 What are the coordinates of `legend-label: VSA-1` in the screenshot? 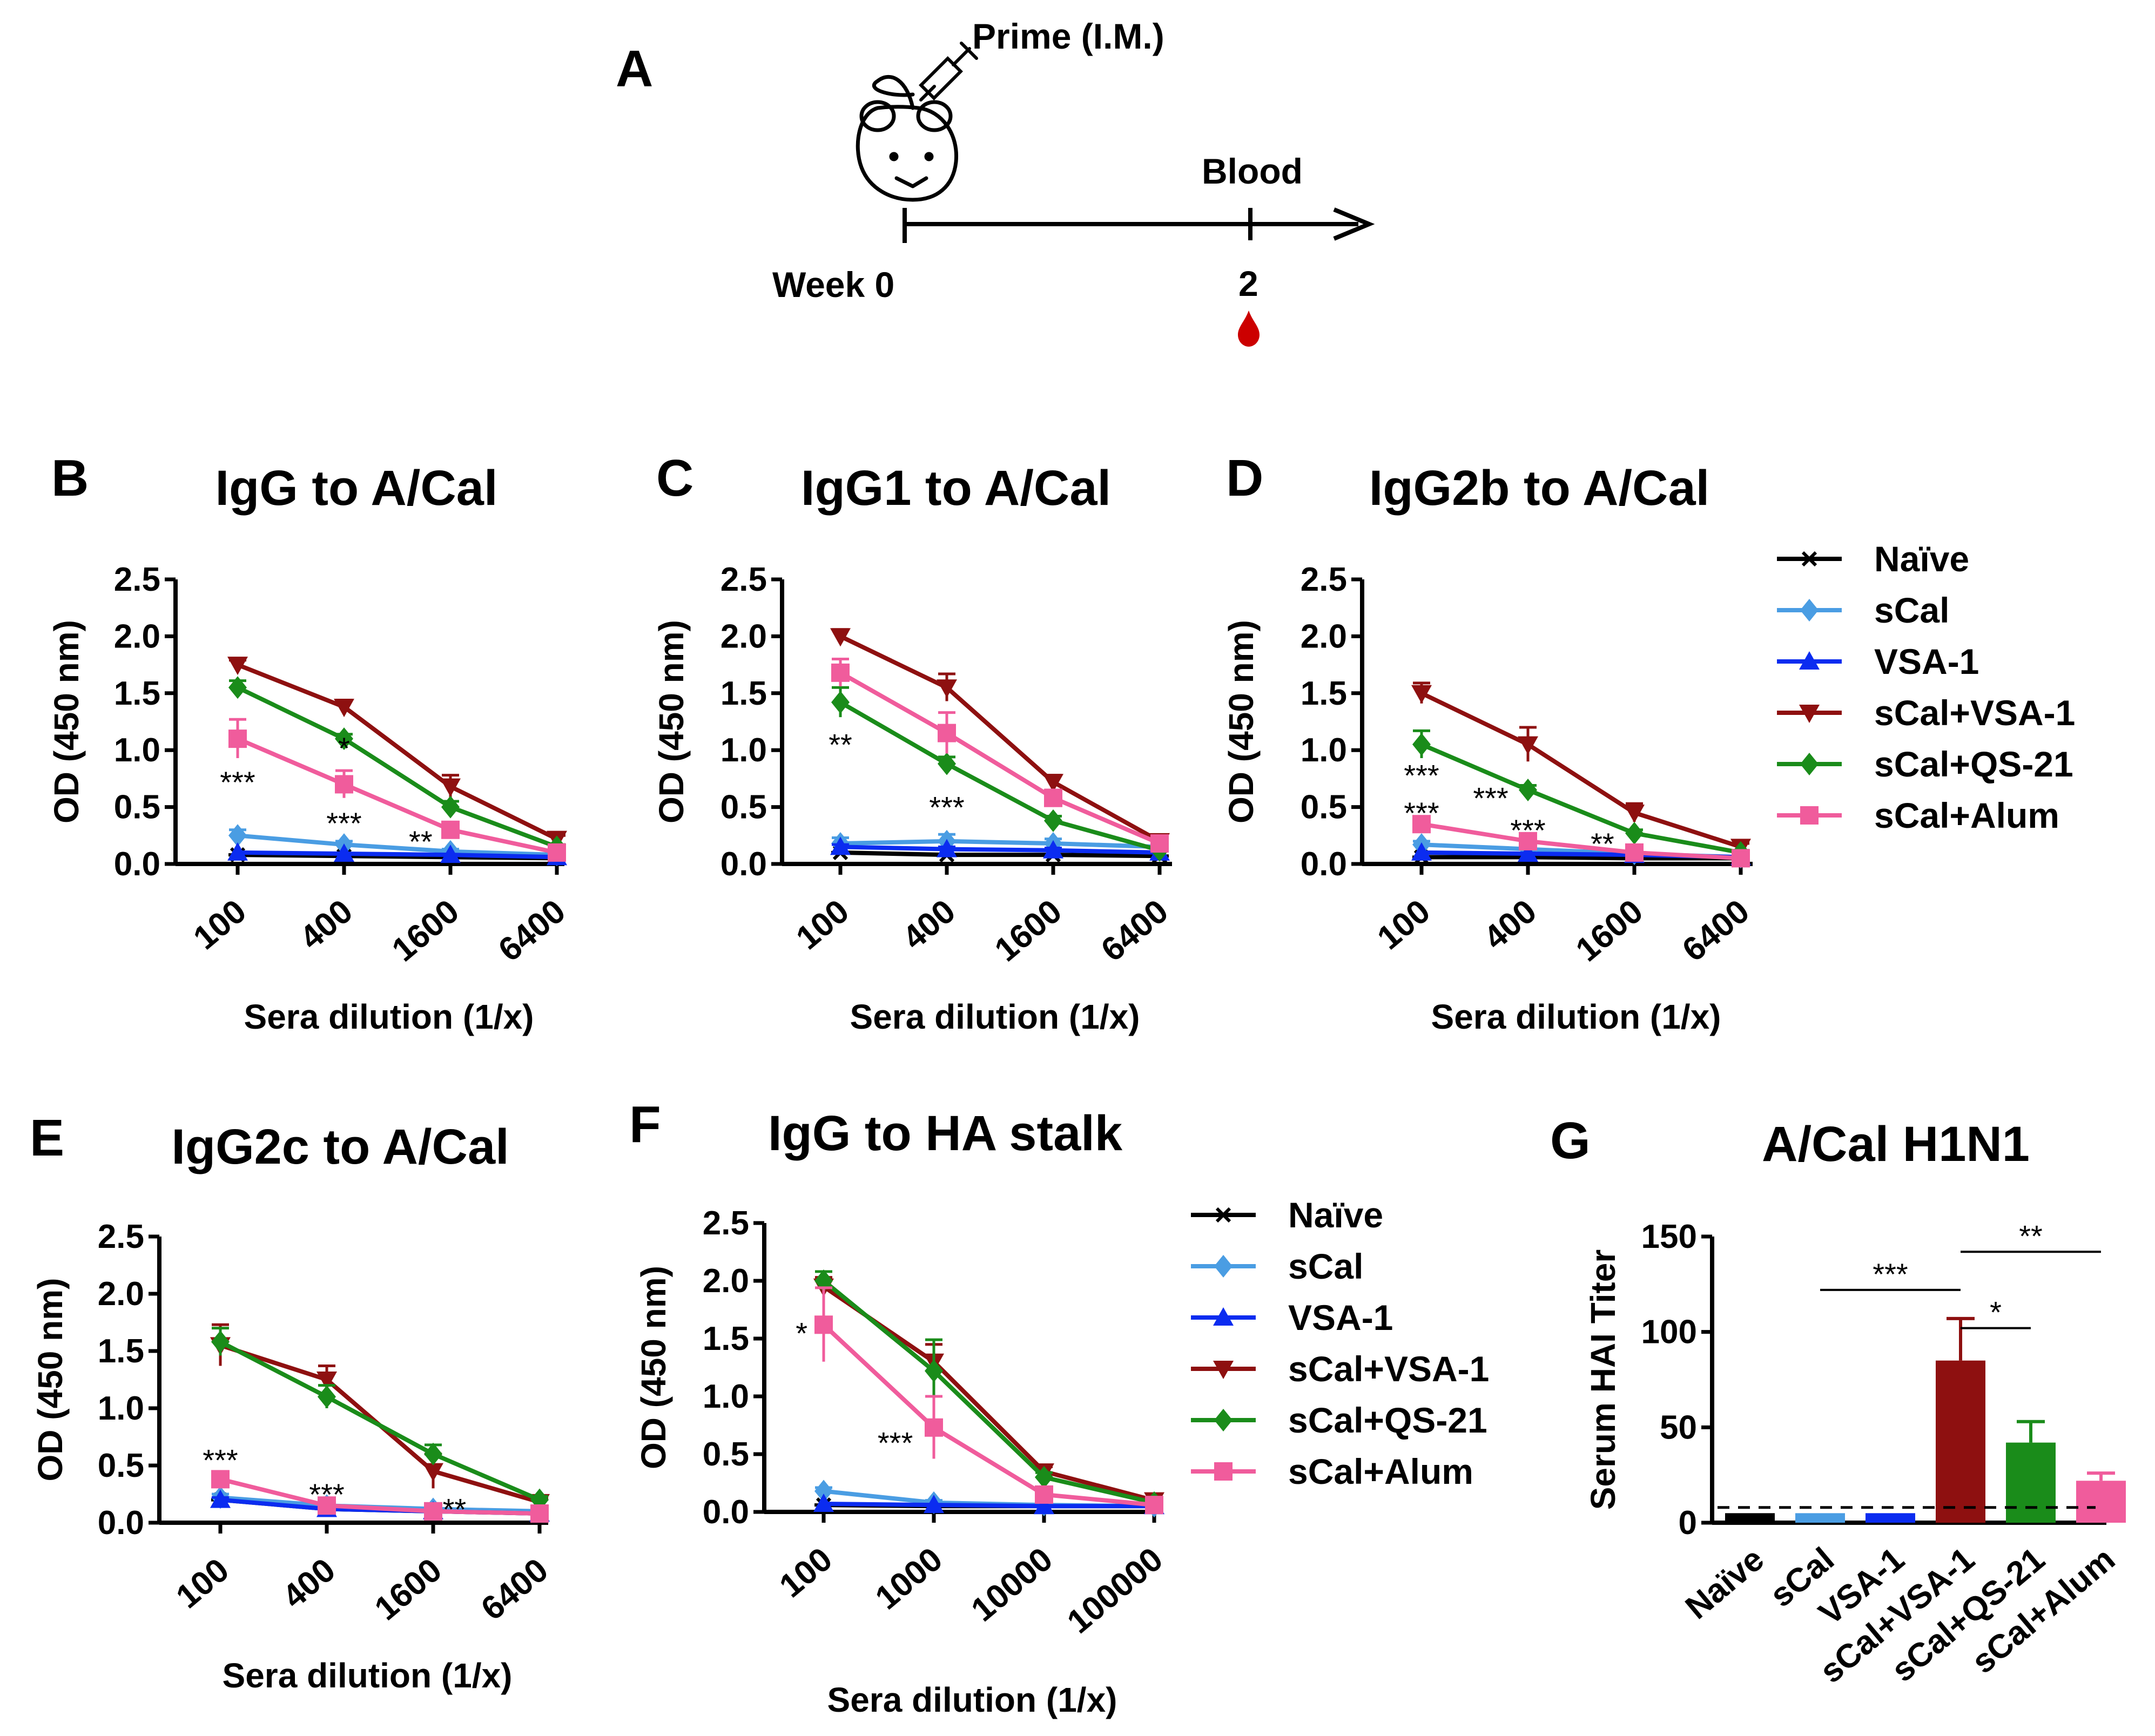 It's located at (1340, 1318).